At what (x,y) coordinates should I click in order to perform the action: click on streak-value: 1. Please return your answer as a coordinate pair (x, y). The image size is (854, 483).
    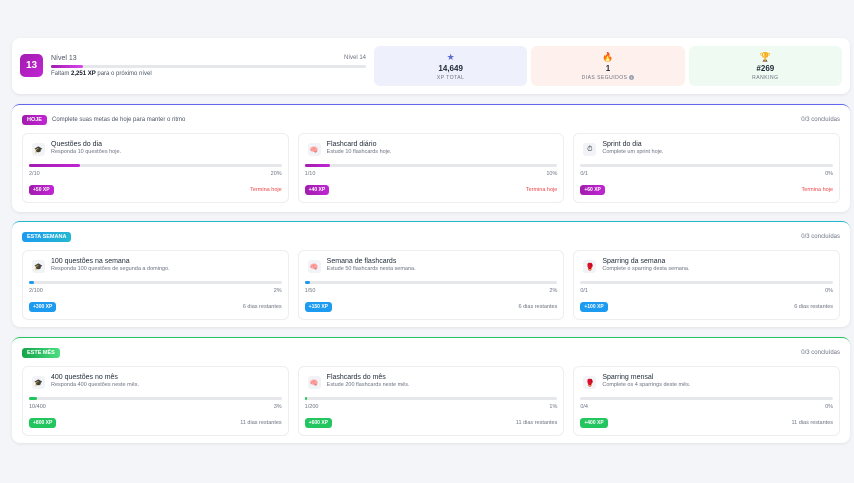
    Looking at the image, I should click on (608, 68).